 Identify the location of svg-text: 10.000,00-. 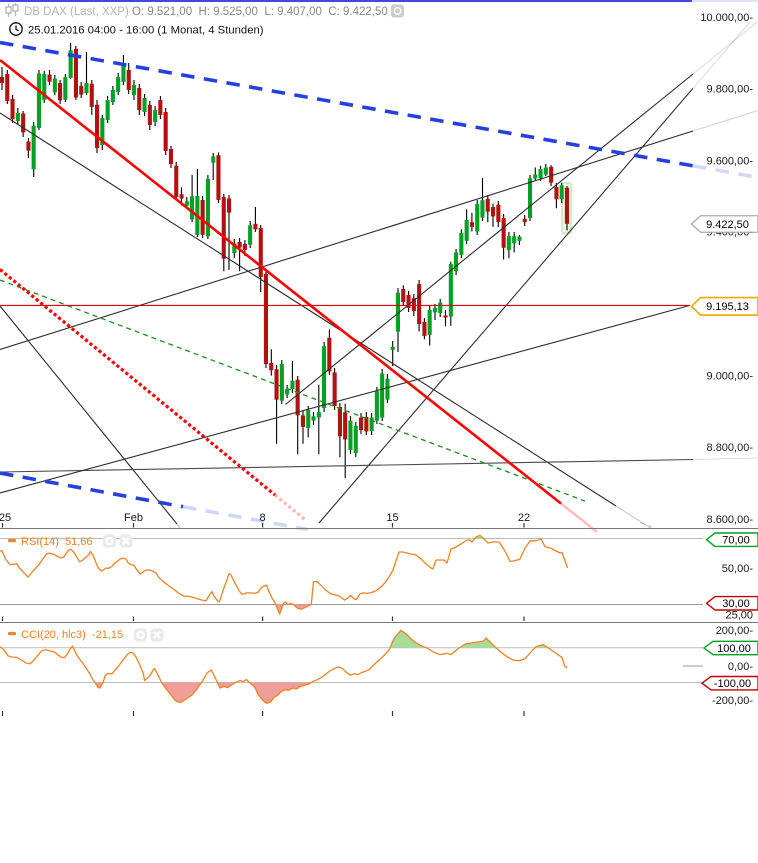
(726, 18).